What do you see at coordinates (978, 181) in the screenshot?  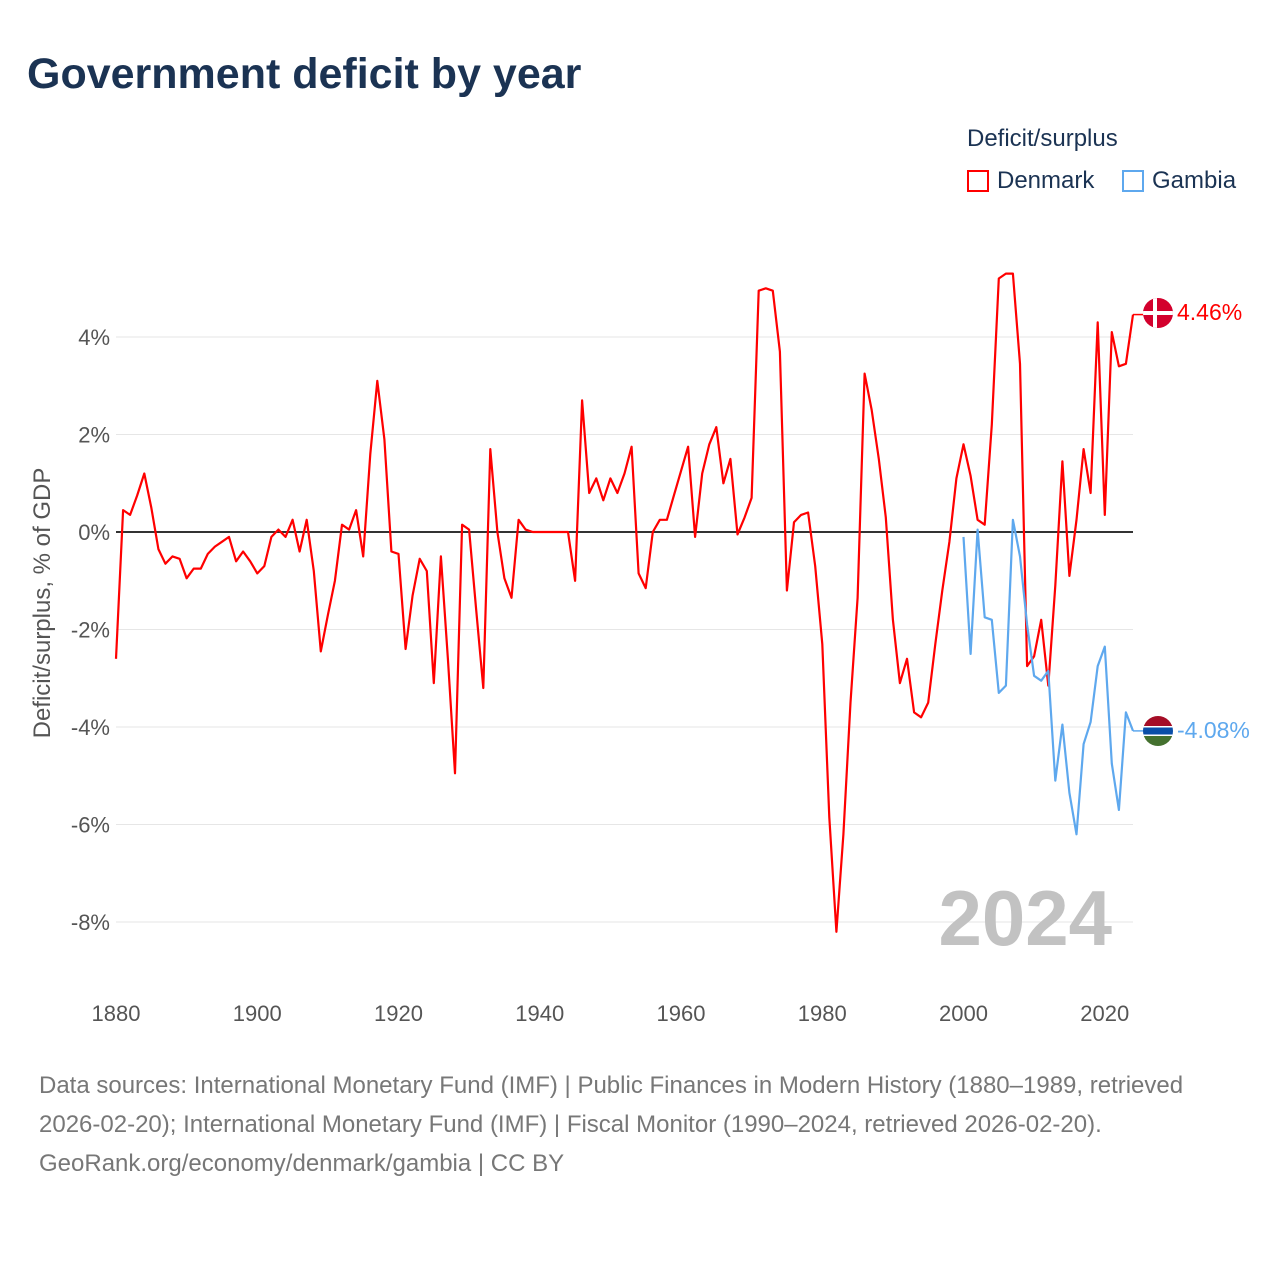 I see `legend-swatch-denmark` at bounding box center [978, 181].